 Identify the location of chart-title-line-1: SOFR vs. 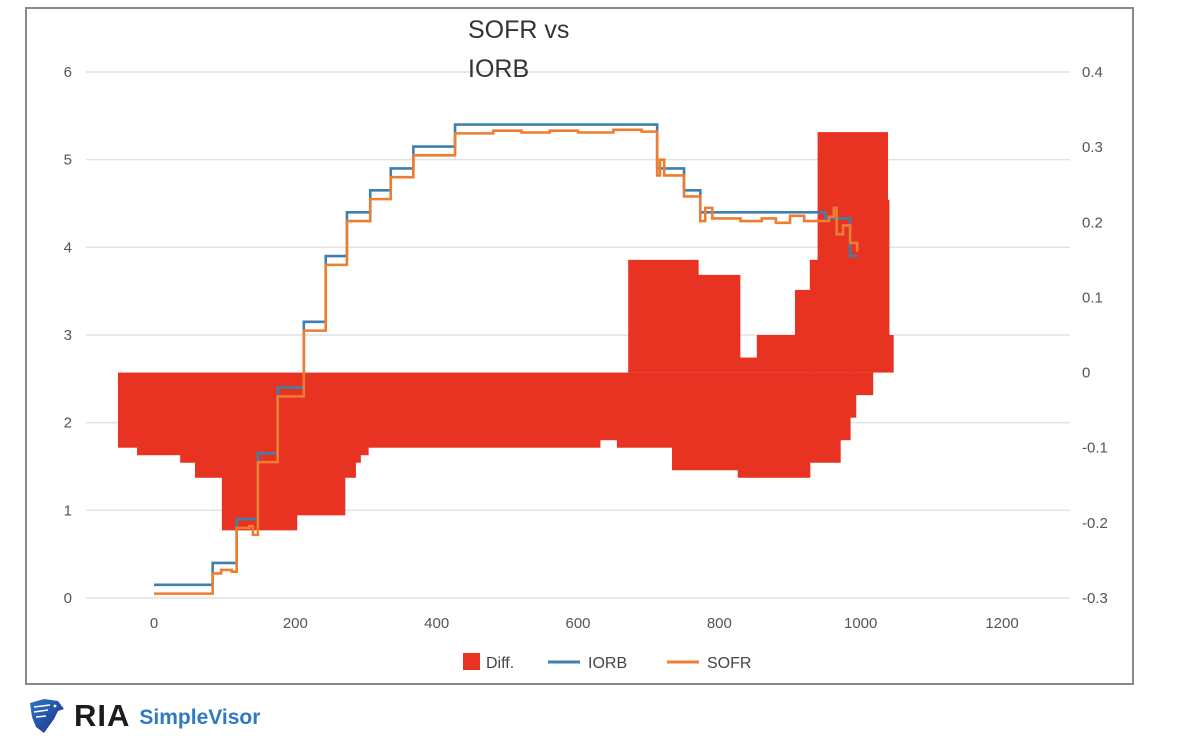
(518, 30).